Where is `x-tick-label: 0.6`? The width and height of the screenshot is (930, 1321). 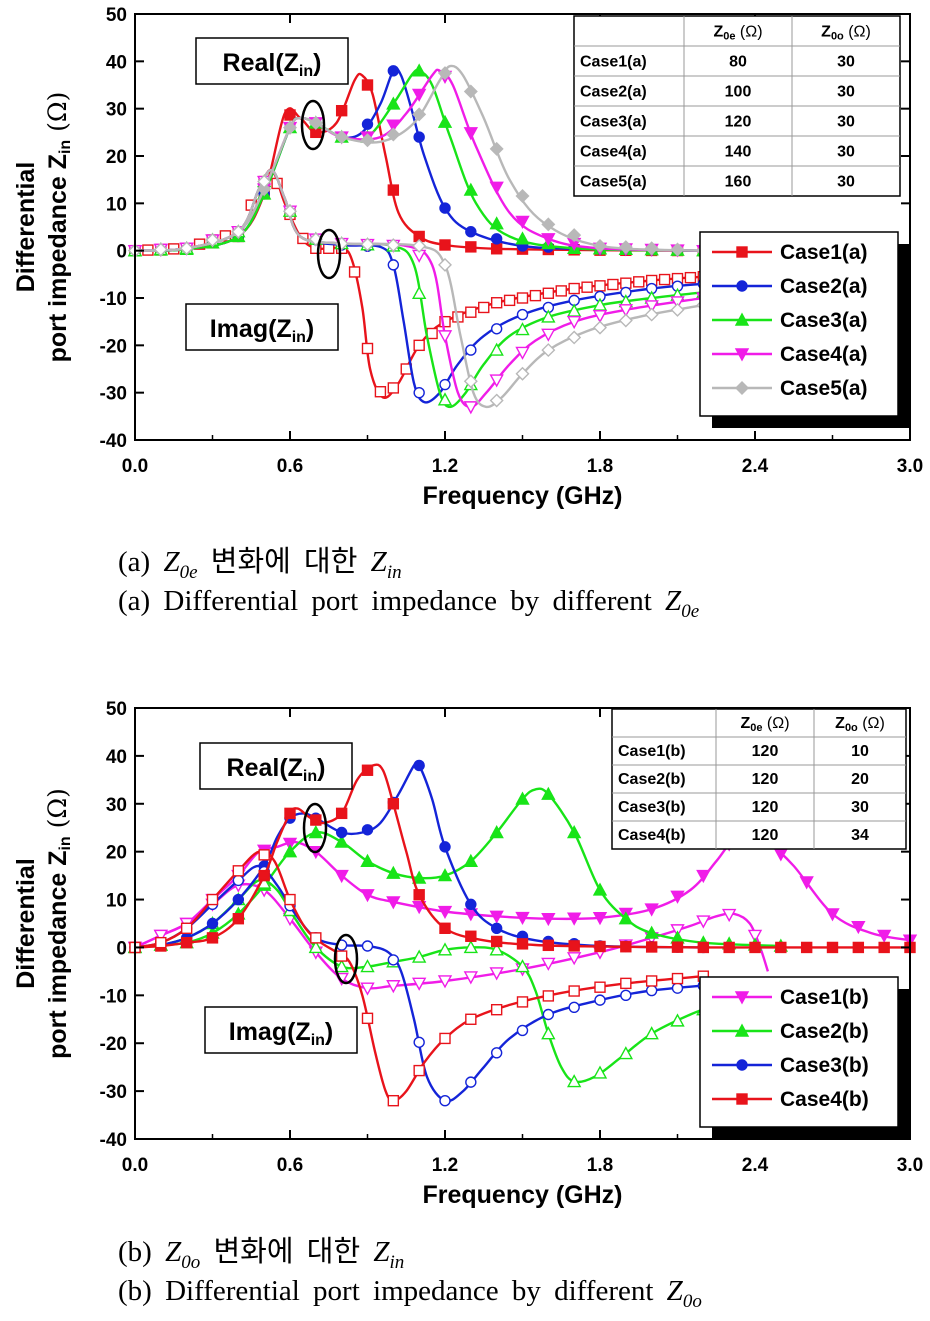
x-tick-label: 0.6 is located at coordinates (290, 1165).